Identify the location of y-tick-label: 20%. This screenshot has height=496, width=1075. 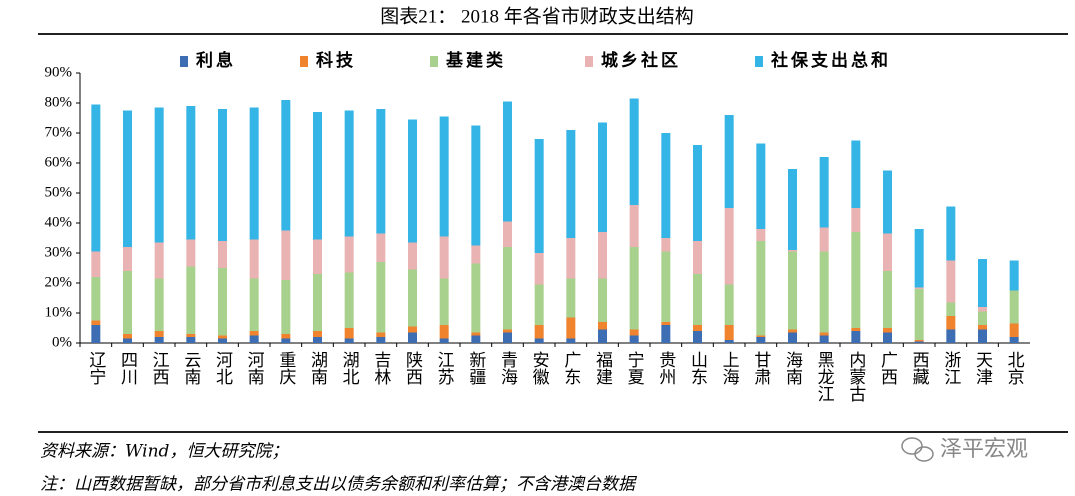
(59, 282).